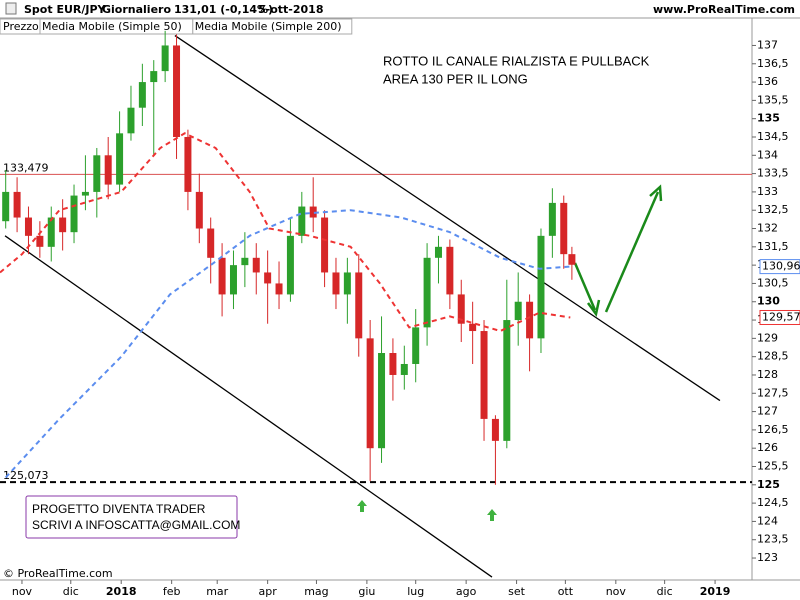  Describe the element at coordinates (268, 591) in the screenshot. I see `x-tick-label: apr` at that location.